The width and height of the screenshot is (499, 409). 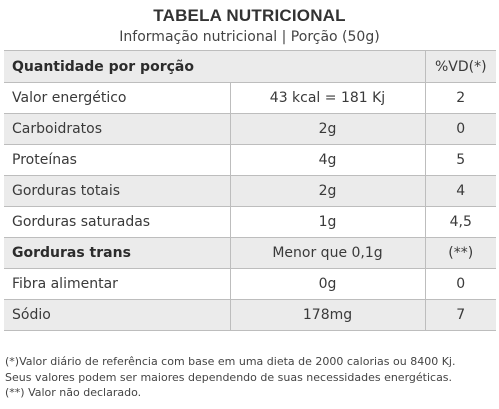 What do you see at coordinates (327, 253) in the screenshot?
I see `nutrient-value: Menor que 0,1g` at bounding box center [327, 253].